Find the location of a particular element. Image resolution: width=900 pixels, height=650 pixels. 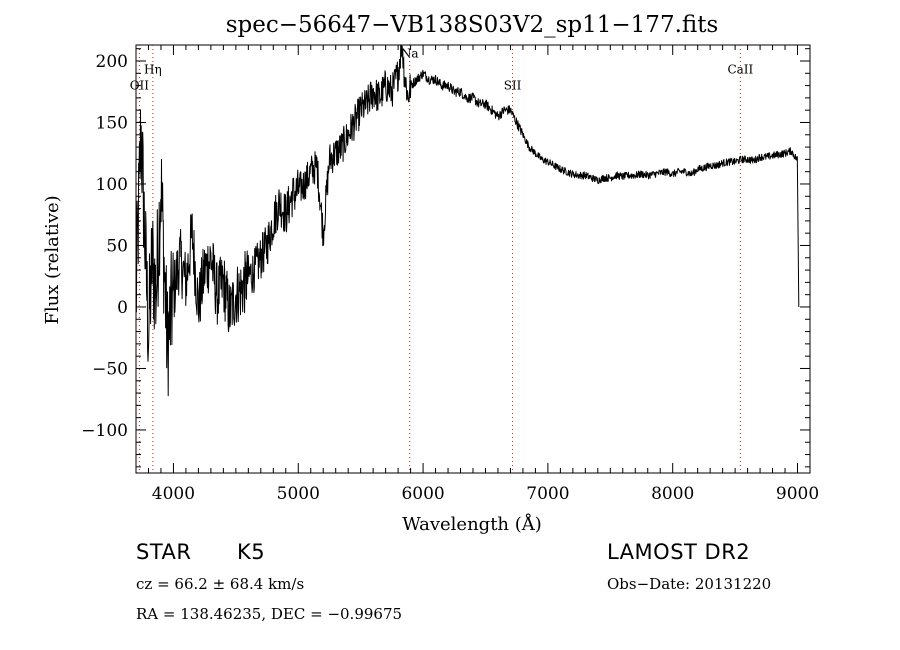

line-marker-label: OII is located at coordinates (140, 85).